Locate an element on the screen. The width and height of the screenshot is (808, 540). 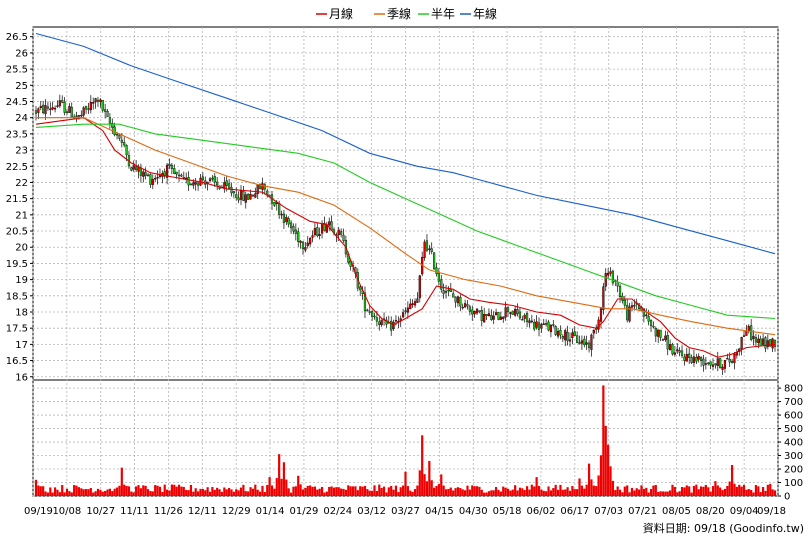
volume-tick-label: 400 is located at coordinates (793, 443).